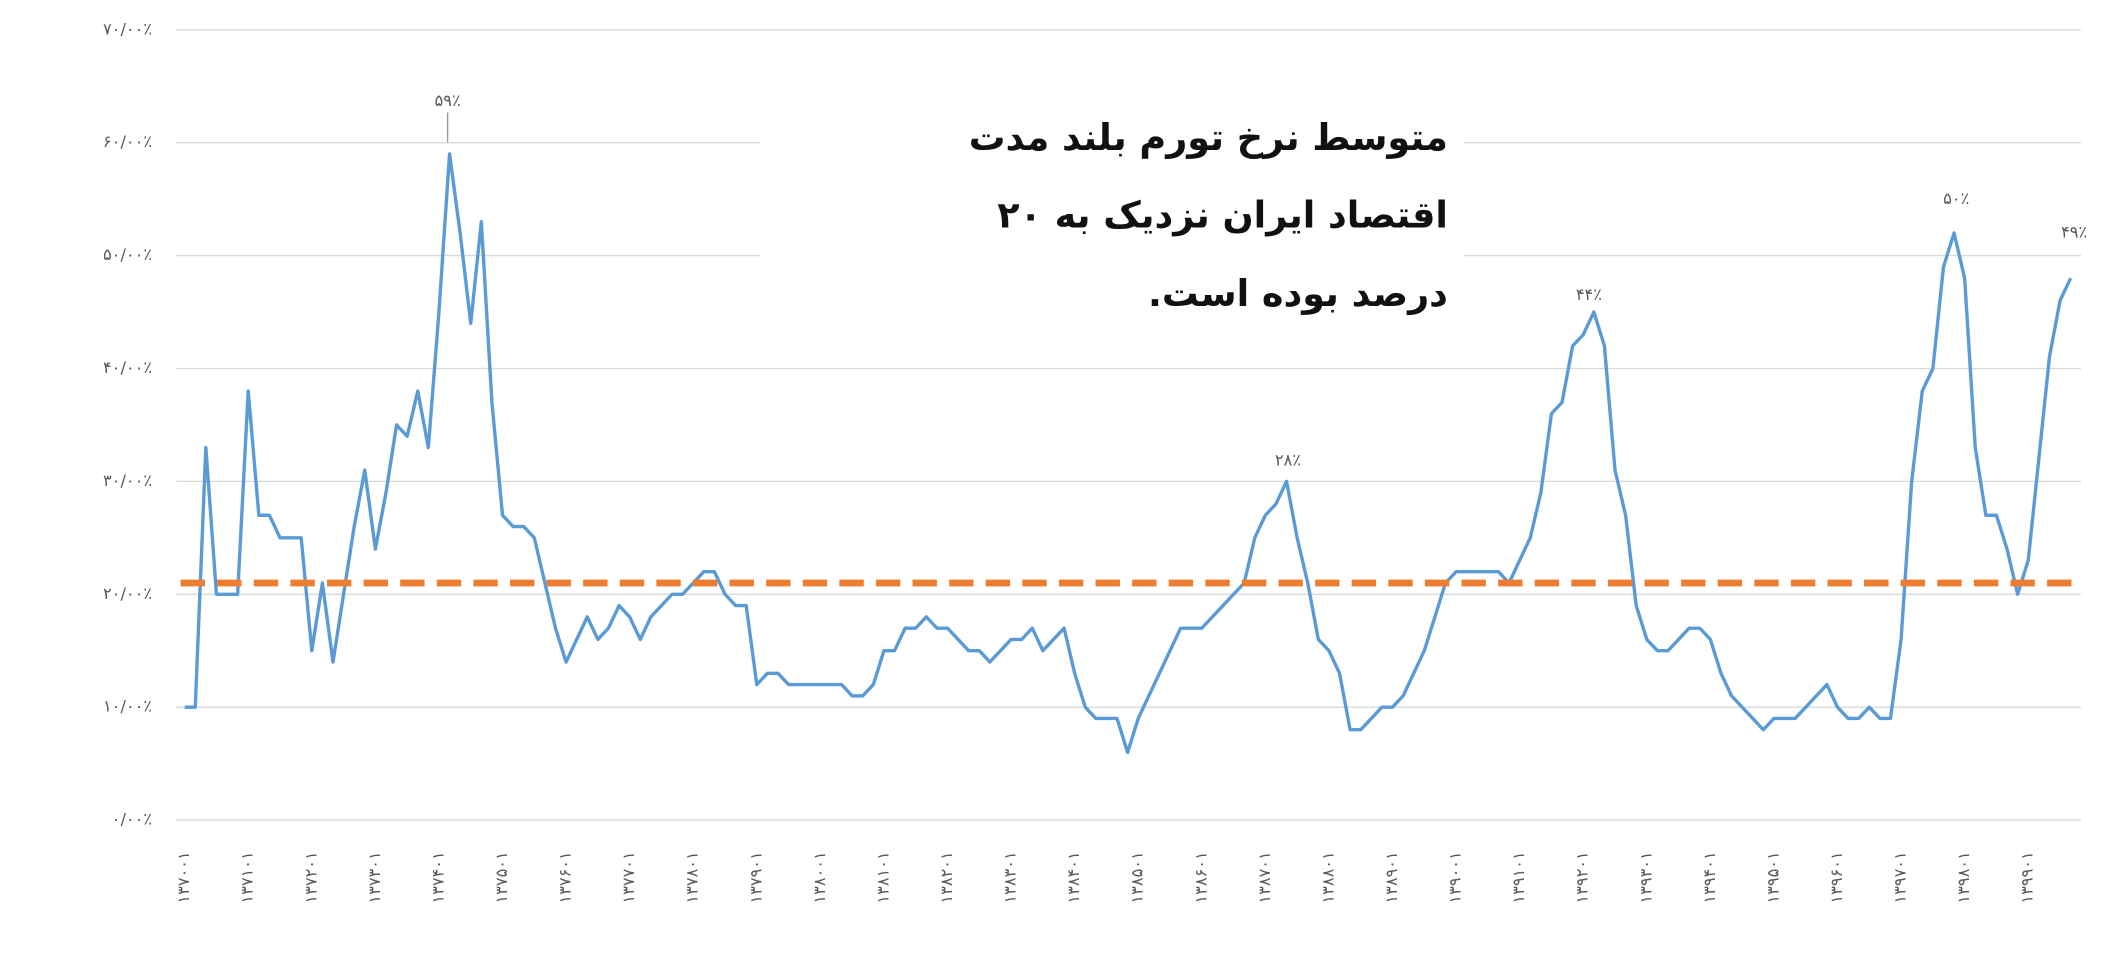  I want to click on x-tick-label: ۱۳۷۰۰۱, so click(183, 877).